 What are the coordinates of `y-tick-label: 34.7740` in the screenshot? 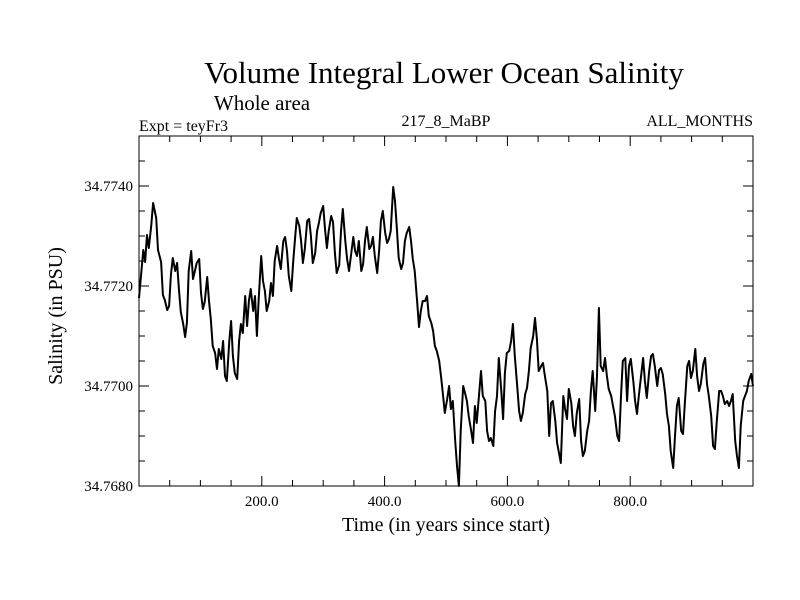 It's located at (108, 187).